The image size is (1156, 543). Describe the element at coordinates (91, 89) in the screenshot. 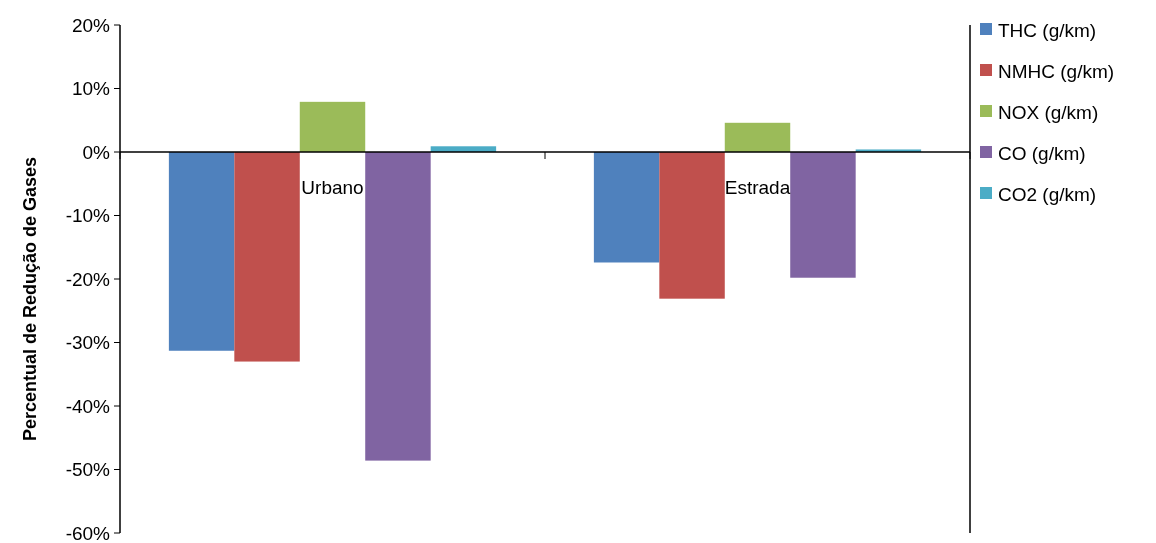

I see `y-tick-label: 10%` at that location.